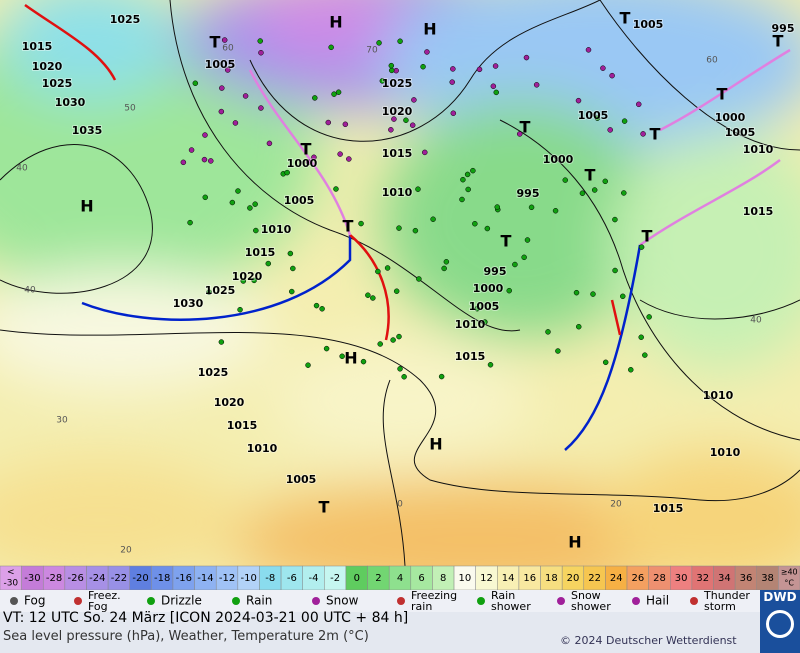 The image size is (800, 653). Describe the element at coordinates (648, 640) in the screenshot. I see `copyright: © 2024 Deutscher Wetterdienst` at that location.